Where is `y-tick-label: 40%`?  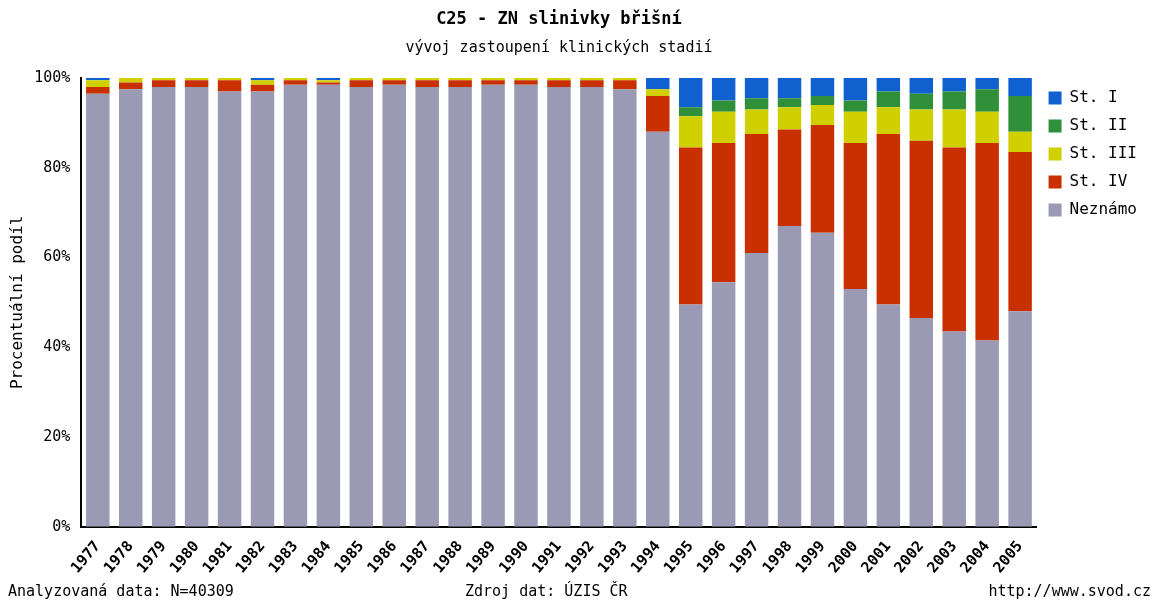 y-tick-label: 40% is located at coordinates (57, 346).